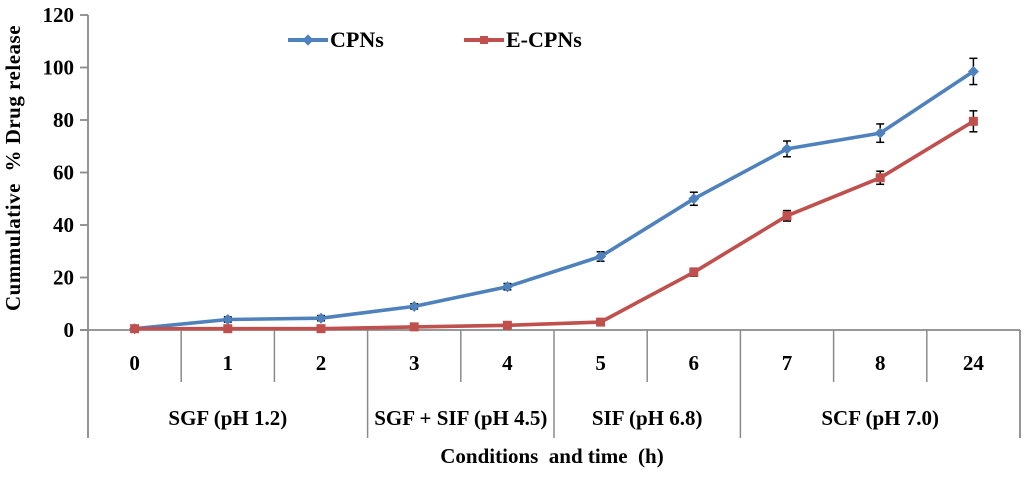  I want to click on y-axis-title: Cummulative % Drug release, so click(13, 168).